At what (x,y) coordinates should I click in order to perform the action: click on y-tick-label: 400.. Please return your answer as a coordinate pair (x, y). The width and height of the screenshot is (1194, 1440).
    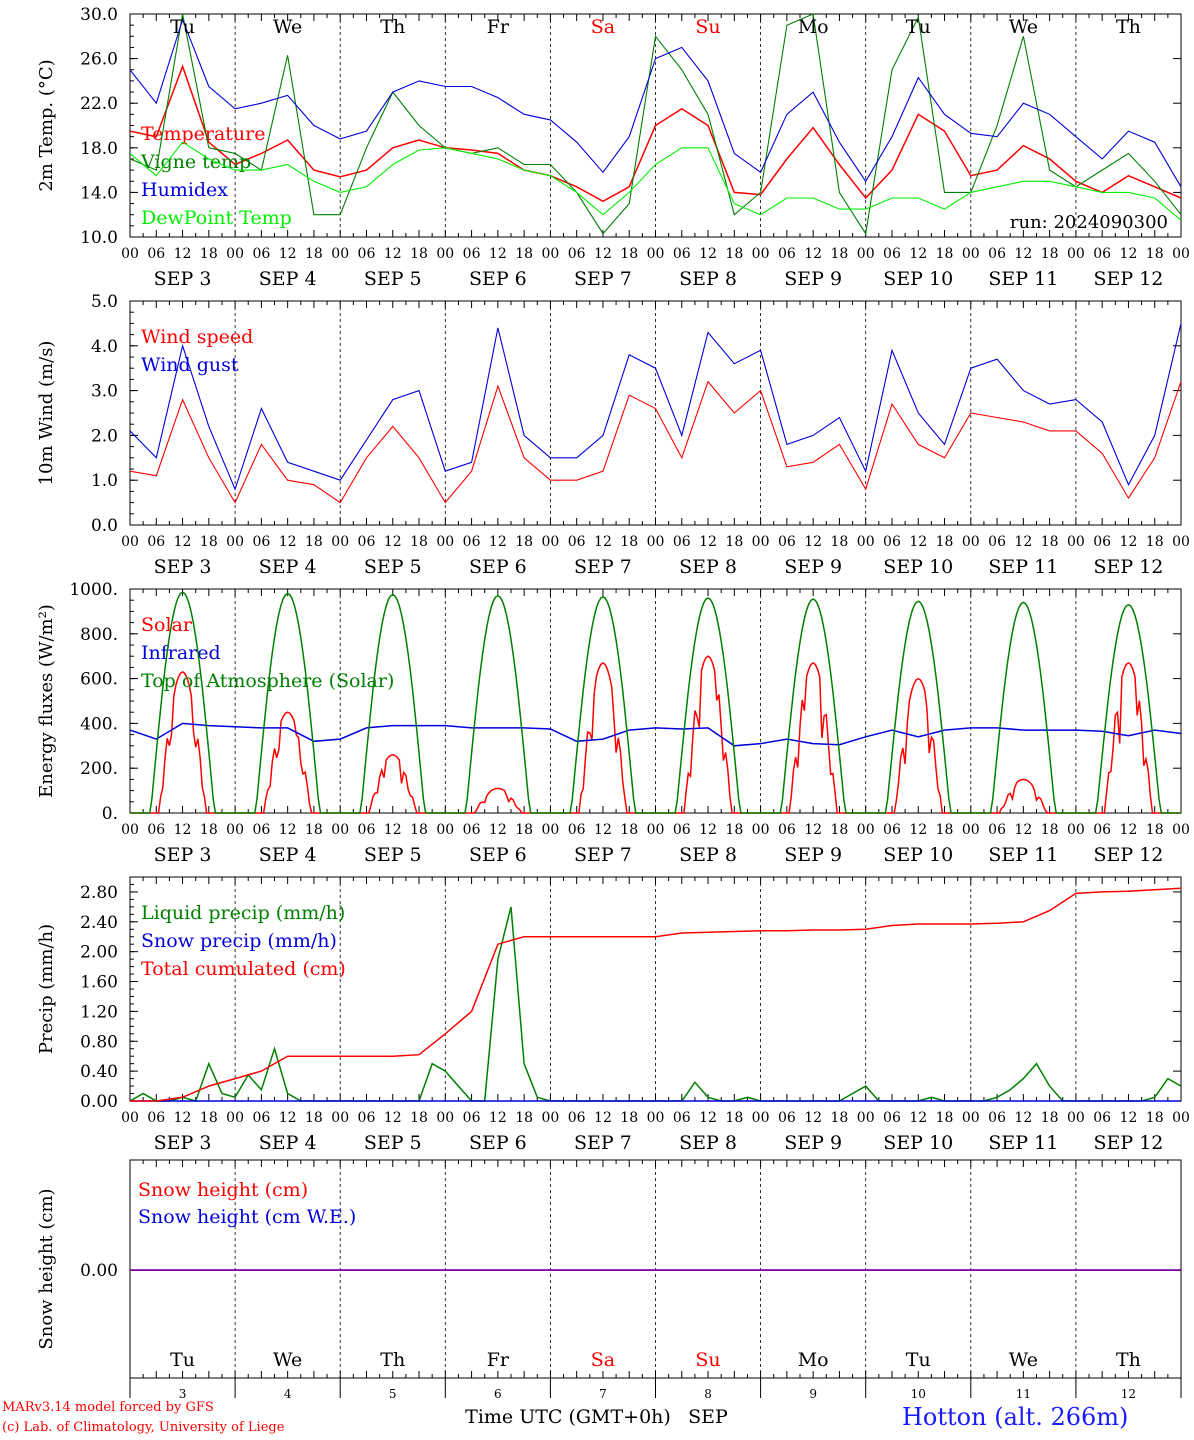
    Looking at the image, I should click on (99, 724).